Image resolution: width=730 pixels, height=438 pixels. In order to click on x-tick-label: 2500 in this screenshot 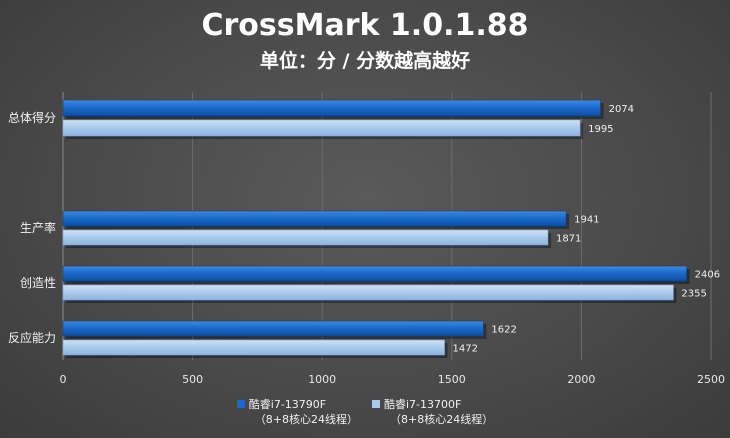, I will do `click(711, 379)`.